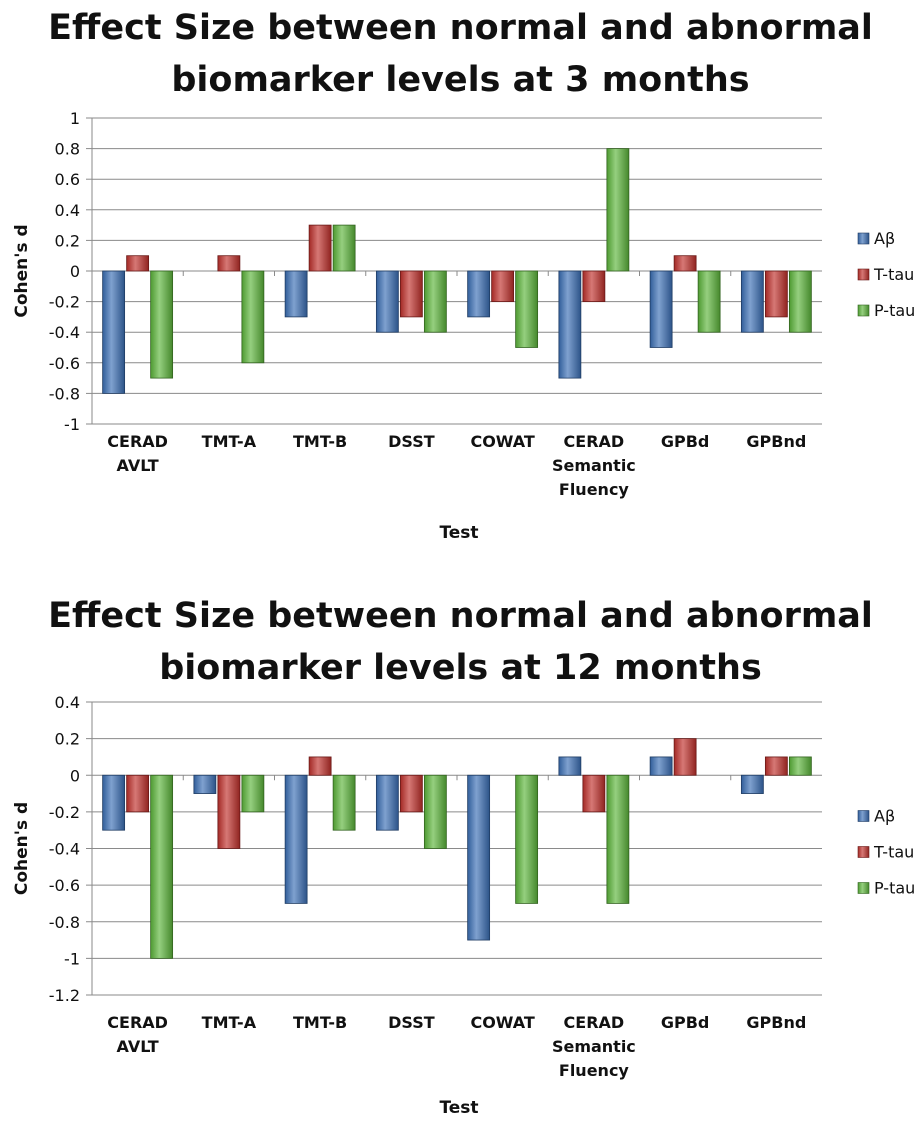 This screenshot has width=921, height=1129. Describe the element at coordinates (64, 885) in the screenshot. I see `y-tick-label: -0.6` at that location.